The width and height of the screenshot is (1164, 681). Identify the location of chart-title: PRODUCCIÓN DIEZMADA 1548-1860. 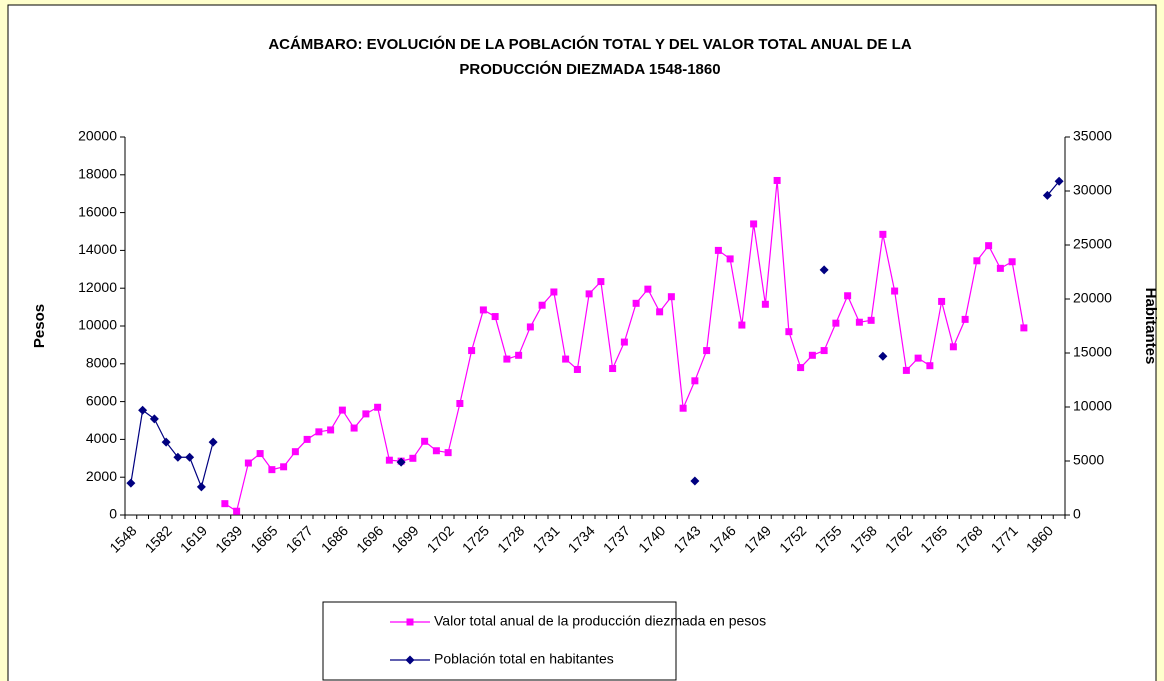
(589, 69).